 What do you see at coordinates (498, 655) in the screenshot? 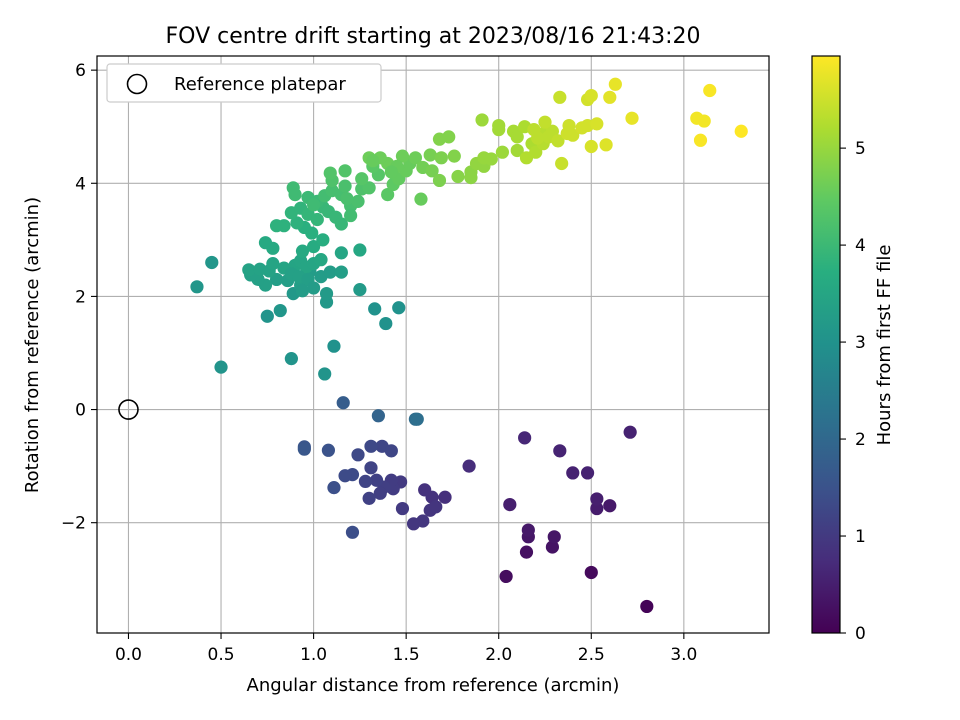
I see `x-tick-label: 2.0` at bounding box center [498, 655].